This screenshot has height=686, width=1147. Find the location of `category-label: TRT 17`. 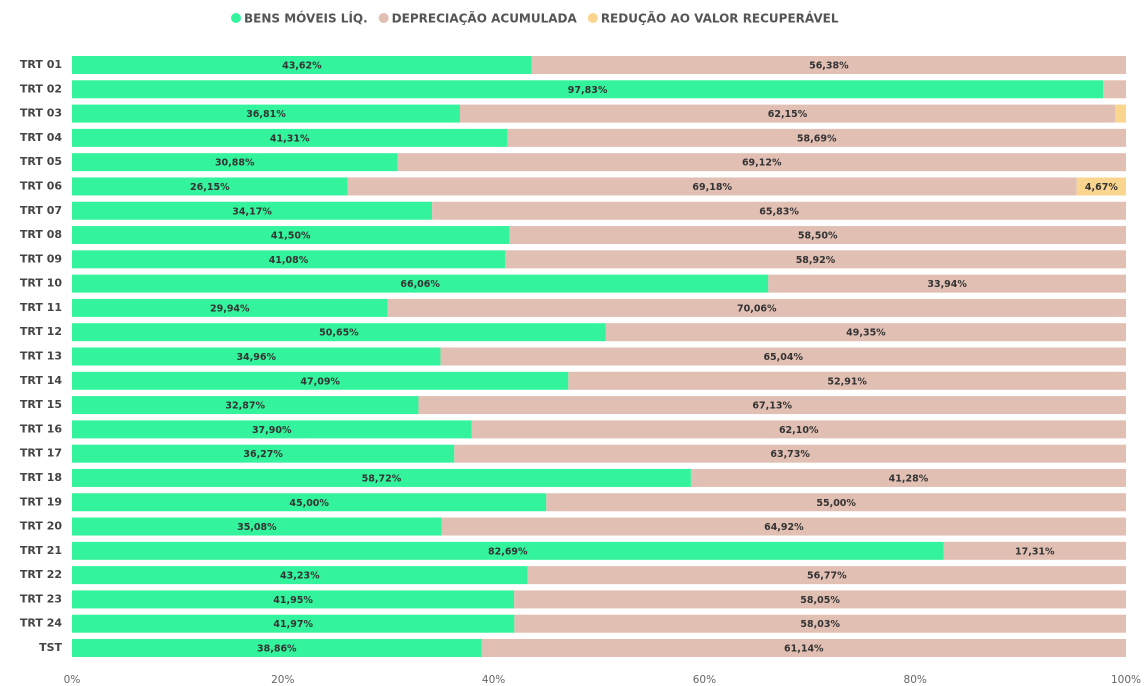

category-label: TRT 17 is located at coordinates (41, 453).